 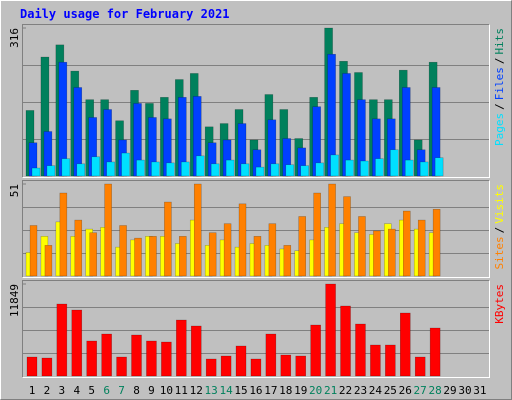 I want to click on legend-entry: Visits, so click(x=499, y=204).